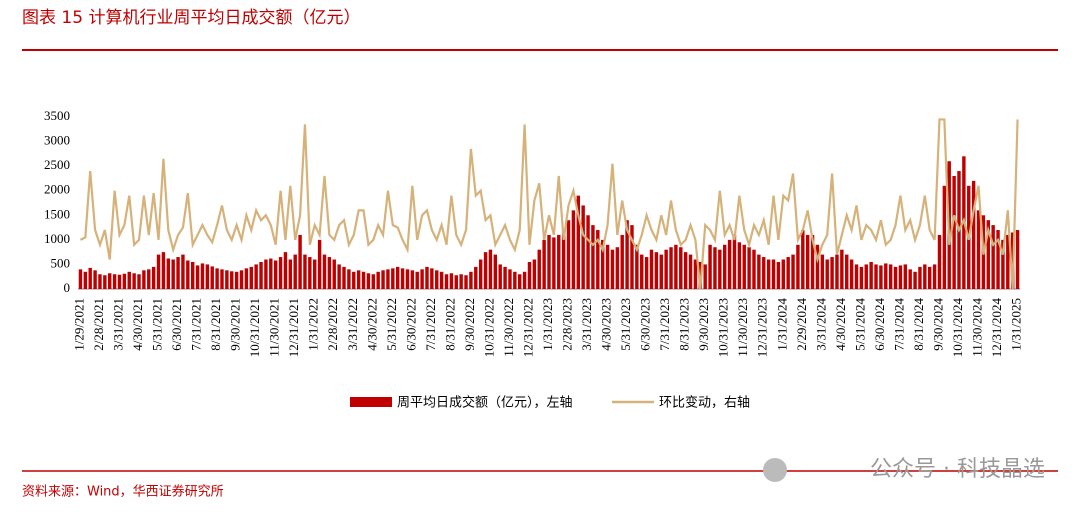  Describe the element at coordinates (664, 324) in the screenshot. I see `x-tick-label: 7/31/2023` at that location.